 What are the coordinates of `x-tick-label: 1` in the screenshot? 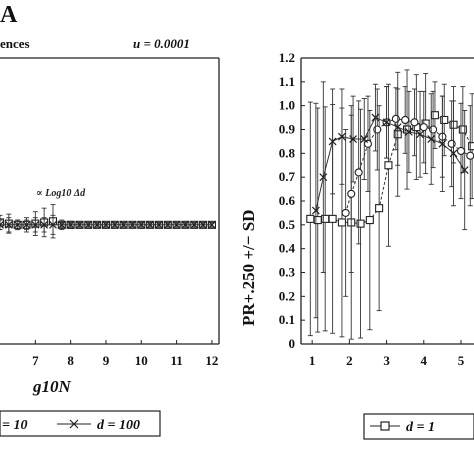 It's located at (312, 360).